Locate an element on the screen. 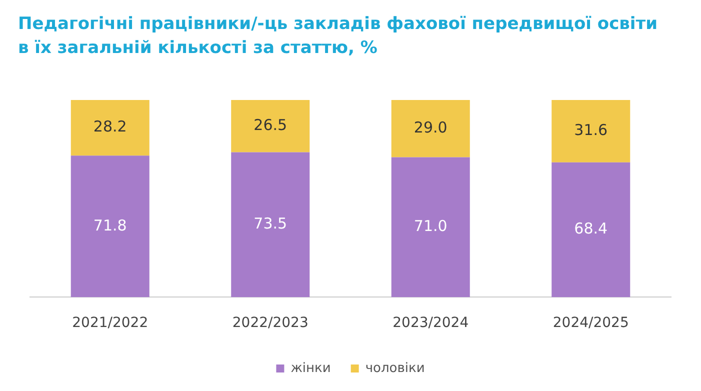 The image size is (701, 391). data-label: 71.8 is located at coordinates (110, 225).